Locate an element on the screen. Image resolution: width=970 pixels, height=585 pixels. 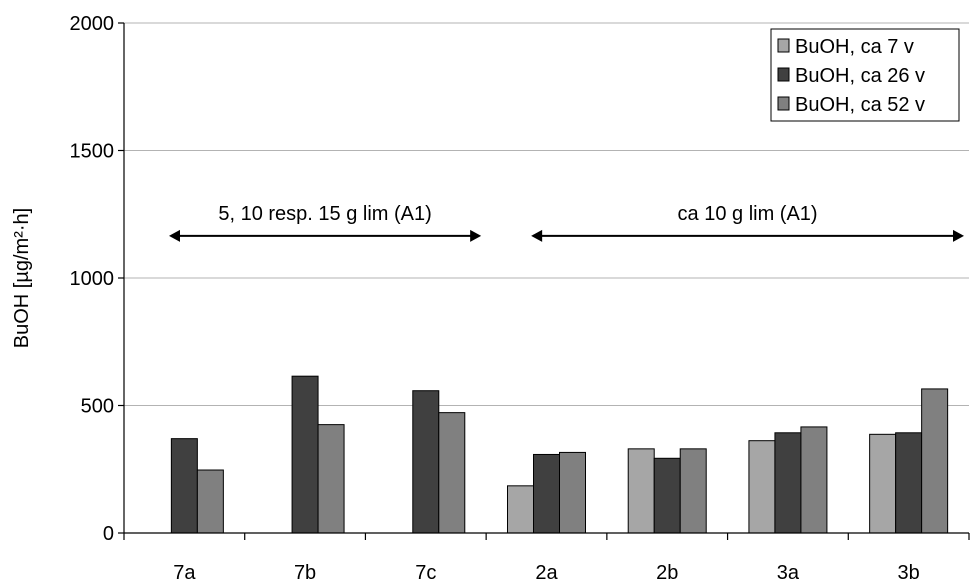
annotation-label: ca 10 g lim (A1) is located at coordinates (748, 214).